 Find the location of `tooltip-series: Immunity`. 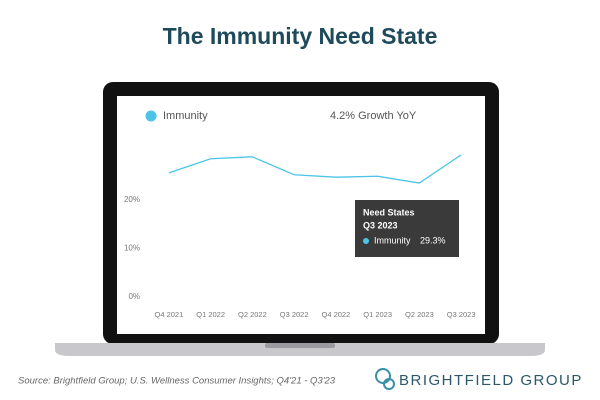

tooltip-series: Immunity is located at coordinates (392, 240).